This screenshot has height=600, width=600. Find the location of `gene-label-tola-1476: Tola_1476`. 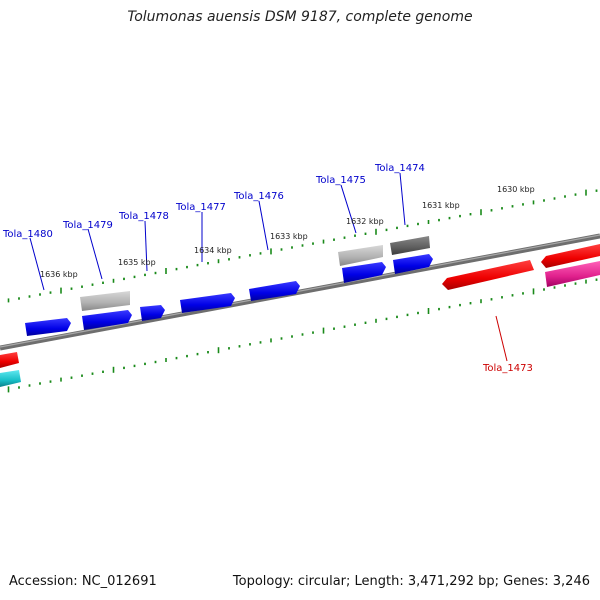

gene-label-tola-1476: Tola_1476 is located at coordinates (258, 196).